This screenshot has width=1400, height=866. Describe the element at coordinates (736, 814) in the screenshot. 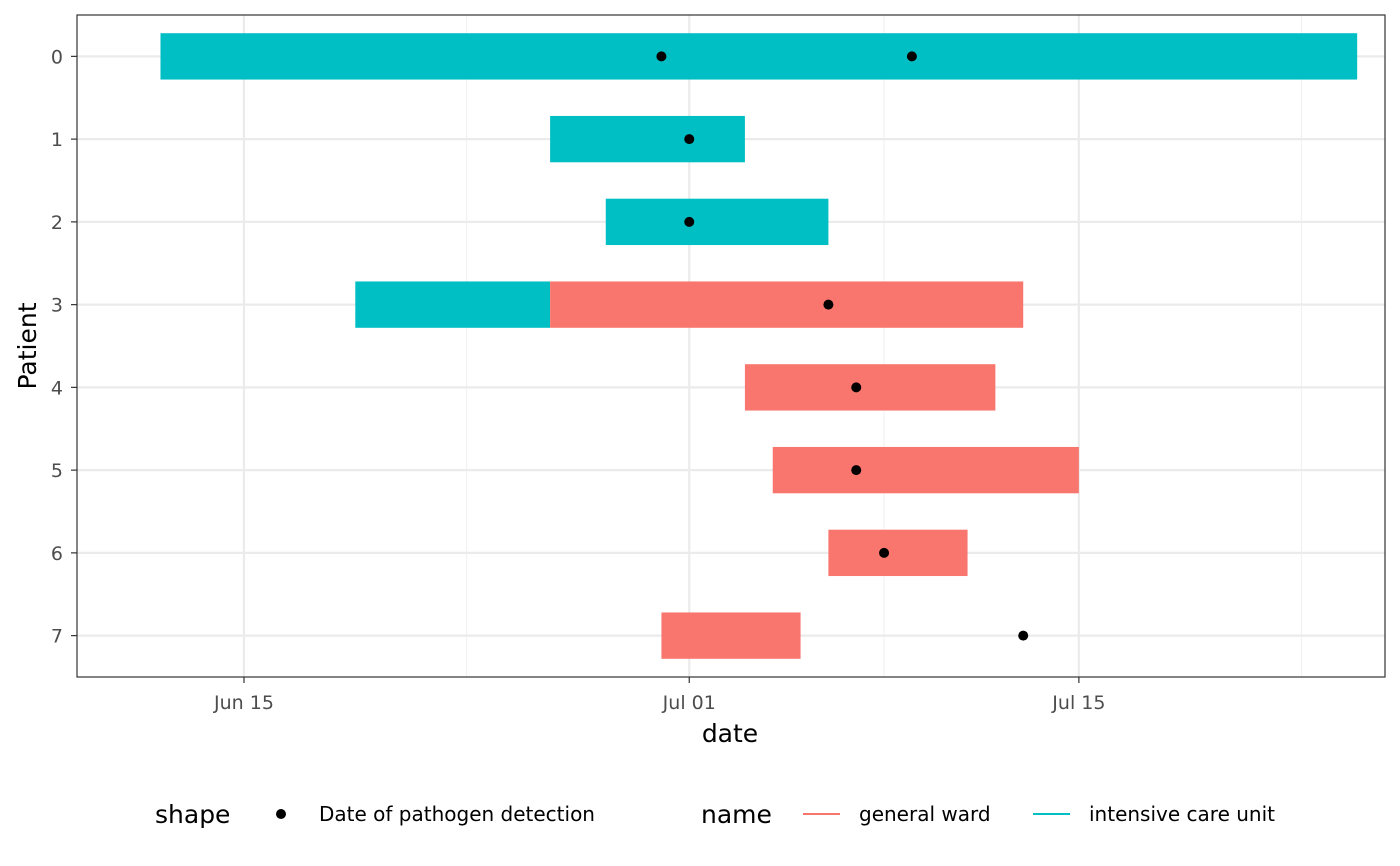

I see `legend-name-title: name` at that location.